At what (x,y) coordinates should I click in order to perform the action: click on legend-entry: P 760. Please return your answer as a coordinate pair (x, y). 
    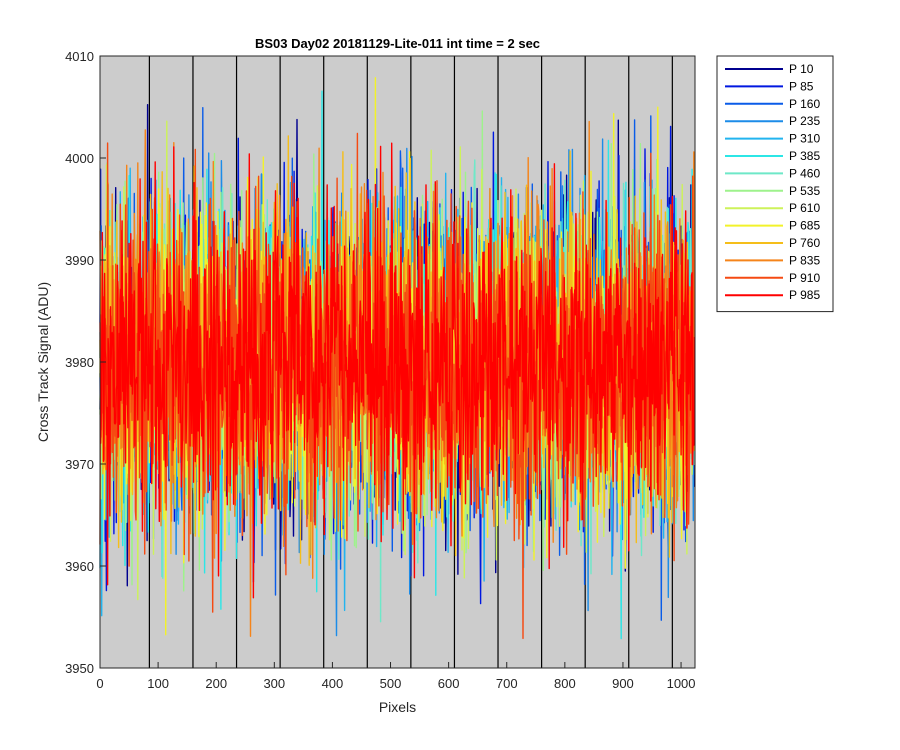
    Looking at the image, I should click on (804, 243).